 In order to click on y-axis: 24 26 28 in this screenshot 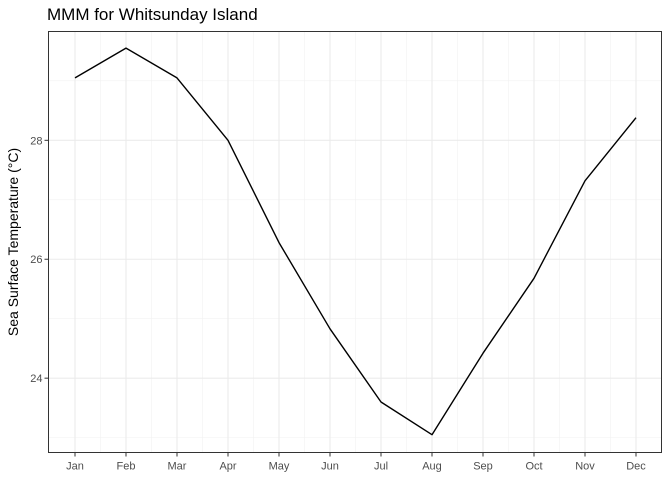, I will do `click(39, 260)`.